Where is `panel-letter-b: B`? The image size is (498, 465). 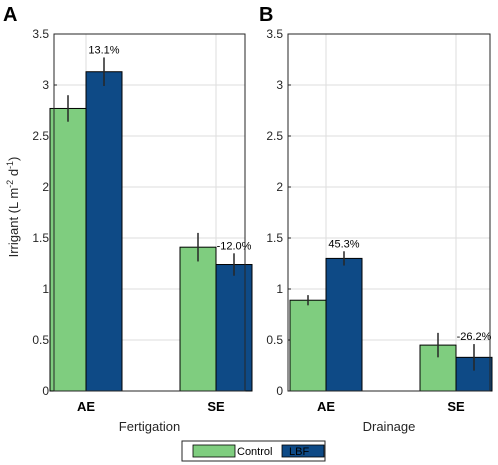 panel-letter-b: B is located at coordinates (266, 15).